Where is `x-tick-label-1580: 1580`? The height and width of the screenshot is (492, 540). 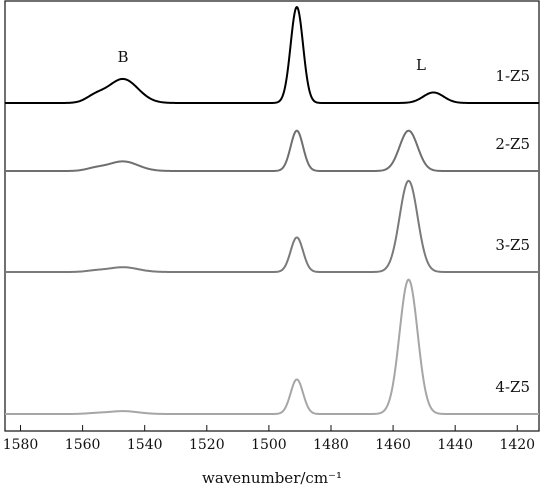 x-tick-label-1580: 1580 is located at coordinates (21, 445).